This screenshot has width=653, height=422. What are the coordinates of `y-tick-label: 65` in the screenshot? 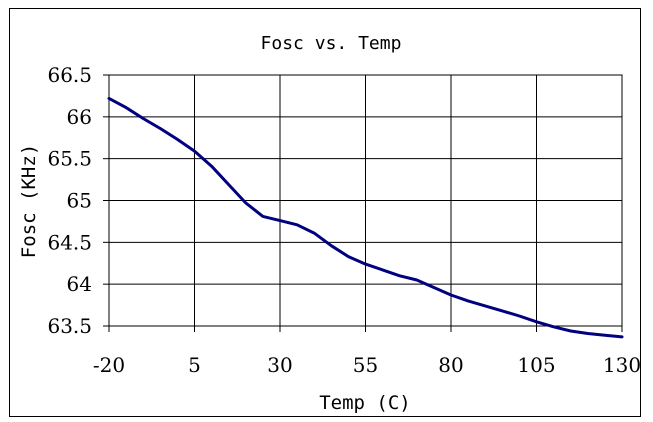 It's located at (79, 201).